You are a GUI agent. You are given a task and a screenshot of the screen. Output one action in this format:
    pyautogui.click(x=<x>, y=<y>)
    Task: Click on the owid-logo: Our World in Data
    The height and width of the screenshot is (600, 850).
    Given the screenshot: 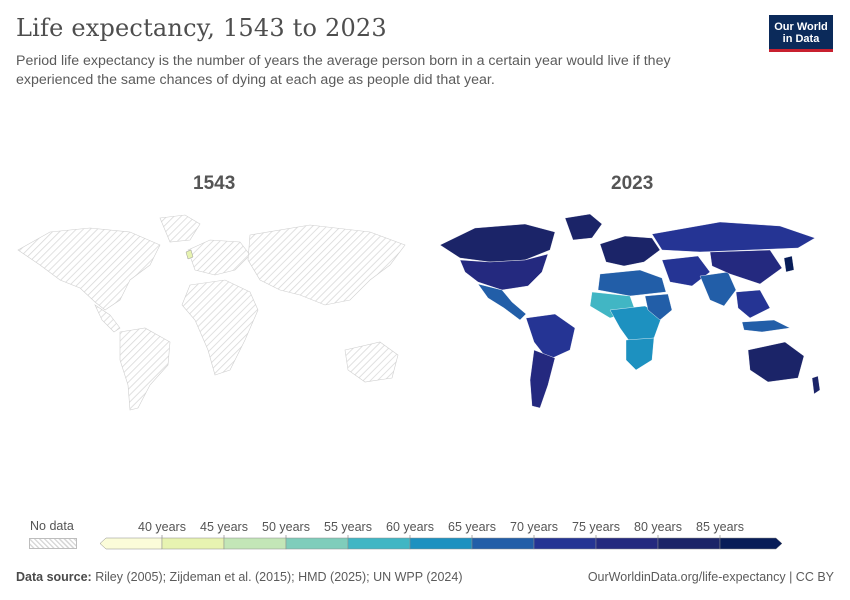 What is the action you would take?
    pyautogui.click(x=801, y=33)
    